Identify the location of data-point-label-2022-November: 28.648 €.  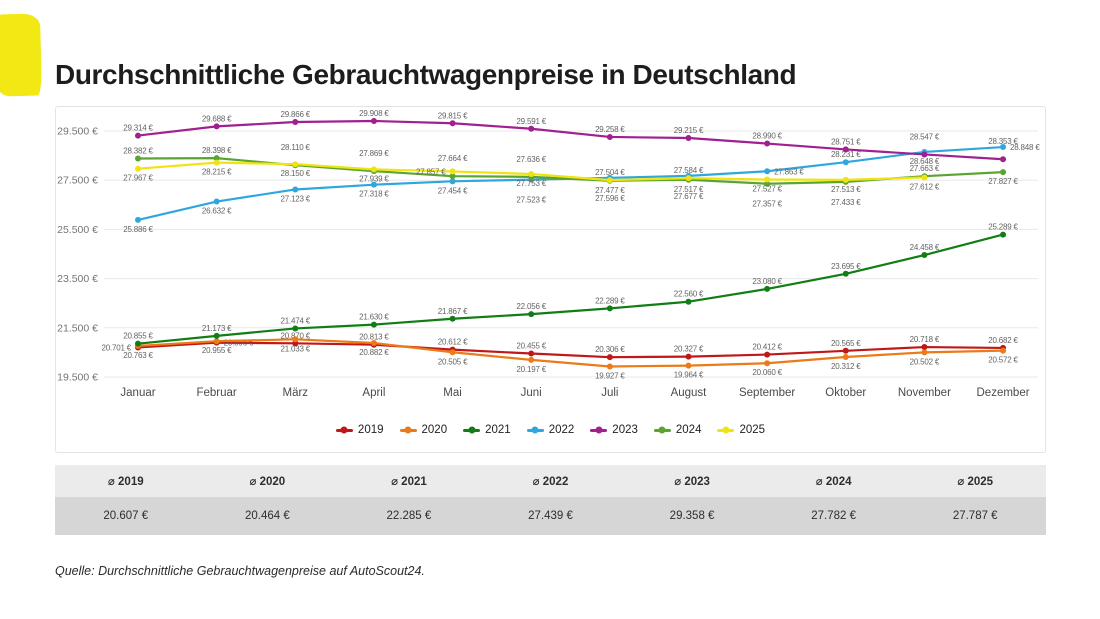
(925, 161).